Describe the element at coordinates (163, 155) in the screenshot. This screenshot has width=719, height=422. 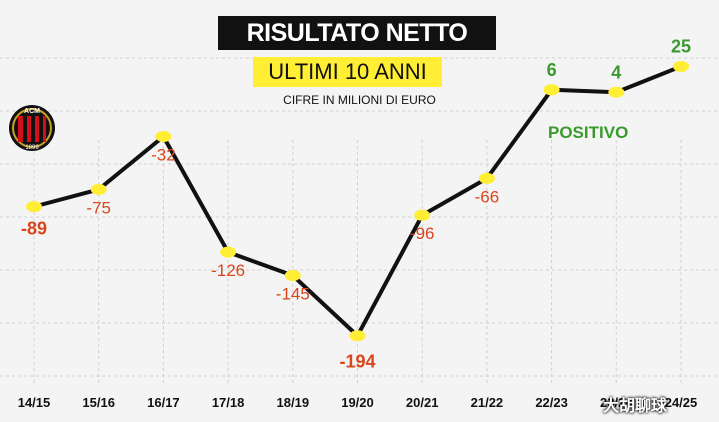
I see `data-label: -32` at that location.